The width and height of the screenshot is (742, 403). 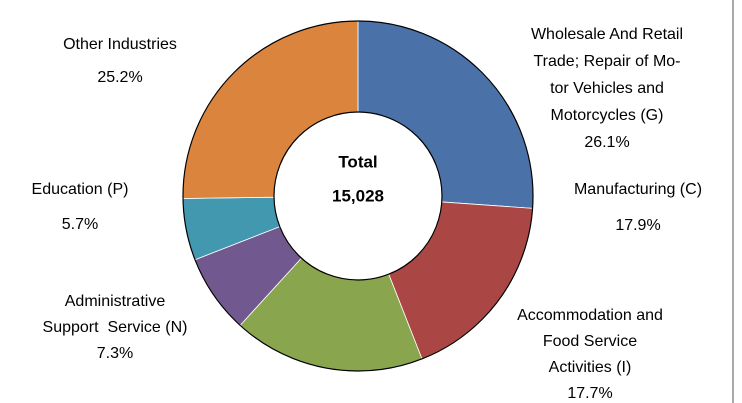 I want to click on value-label: 17.7%, so click(x=589, y=393).